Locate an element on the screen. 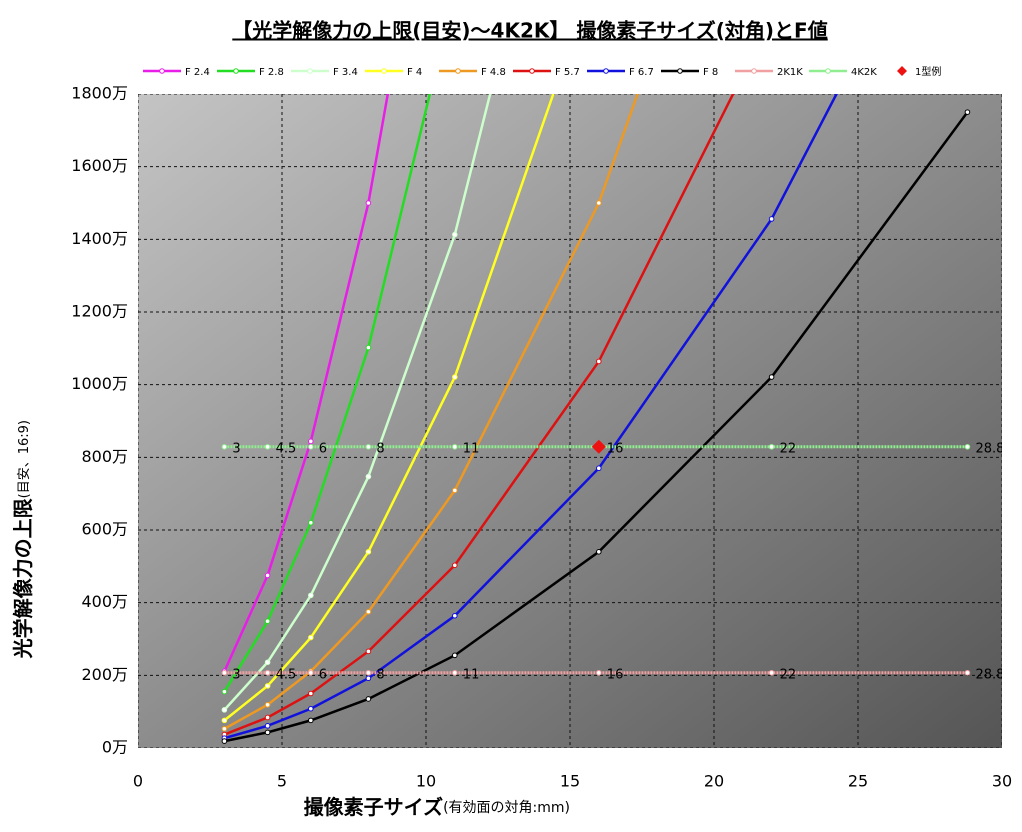 This screenshot has width=1022, height=832. x-label-main: 撮像素子サイズ is located at coordinates (373, 807).